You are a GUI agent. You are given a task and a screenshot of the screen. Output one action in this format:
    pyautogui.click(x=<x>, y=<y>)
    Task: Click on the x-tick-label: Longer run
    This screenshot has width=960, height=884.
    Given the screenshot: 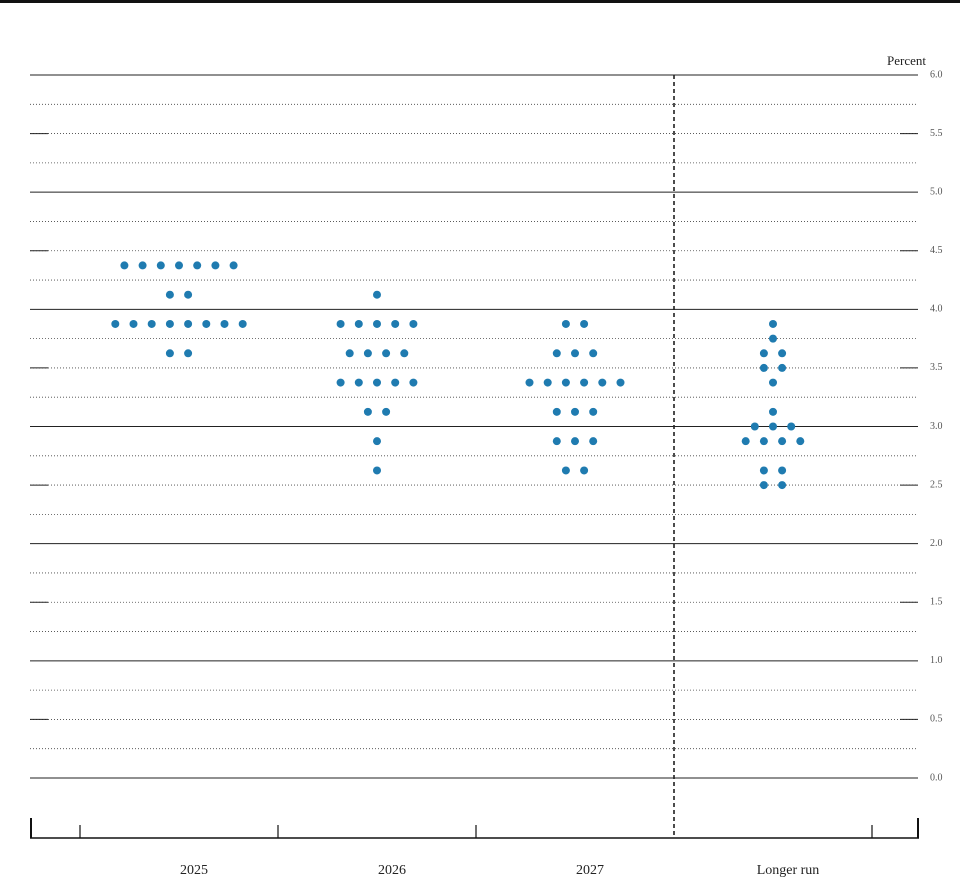 What is the action you would take?
    pyautogui.click(x=788, y=870)
    